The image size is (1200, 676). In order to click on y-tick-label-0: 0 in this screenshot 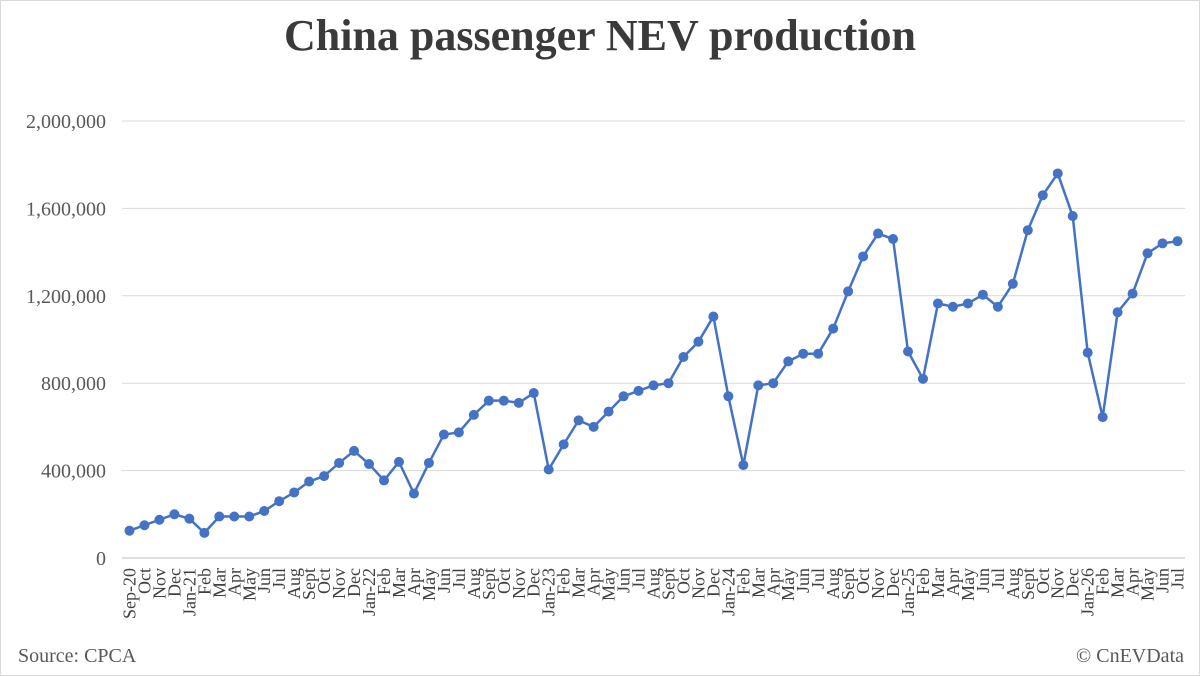, I will do `click(101, 559)`.